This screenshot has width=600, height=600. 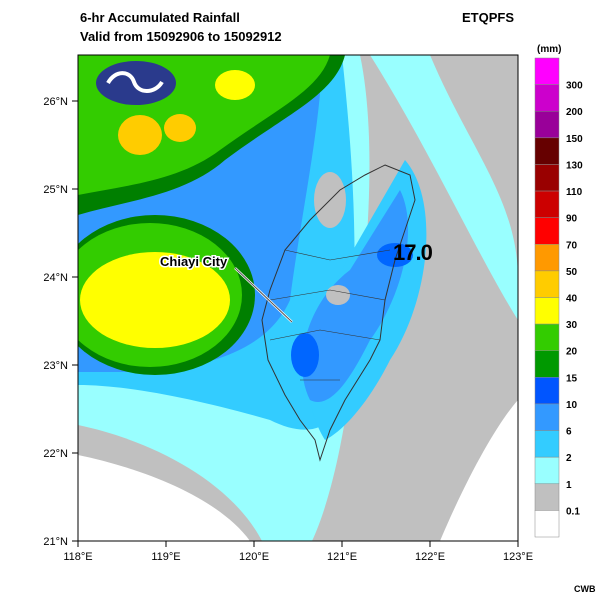 I want to click on lon-label: 119°E, so click(x=165, y=557).